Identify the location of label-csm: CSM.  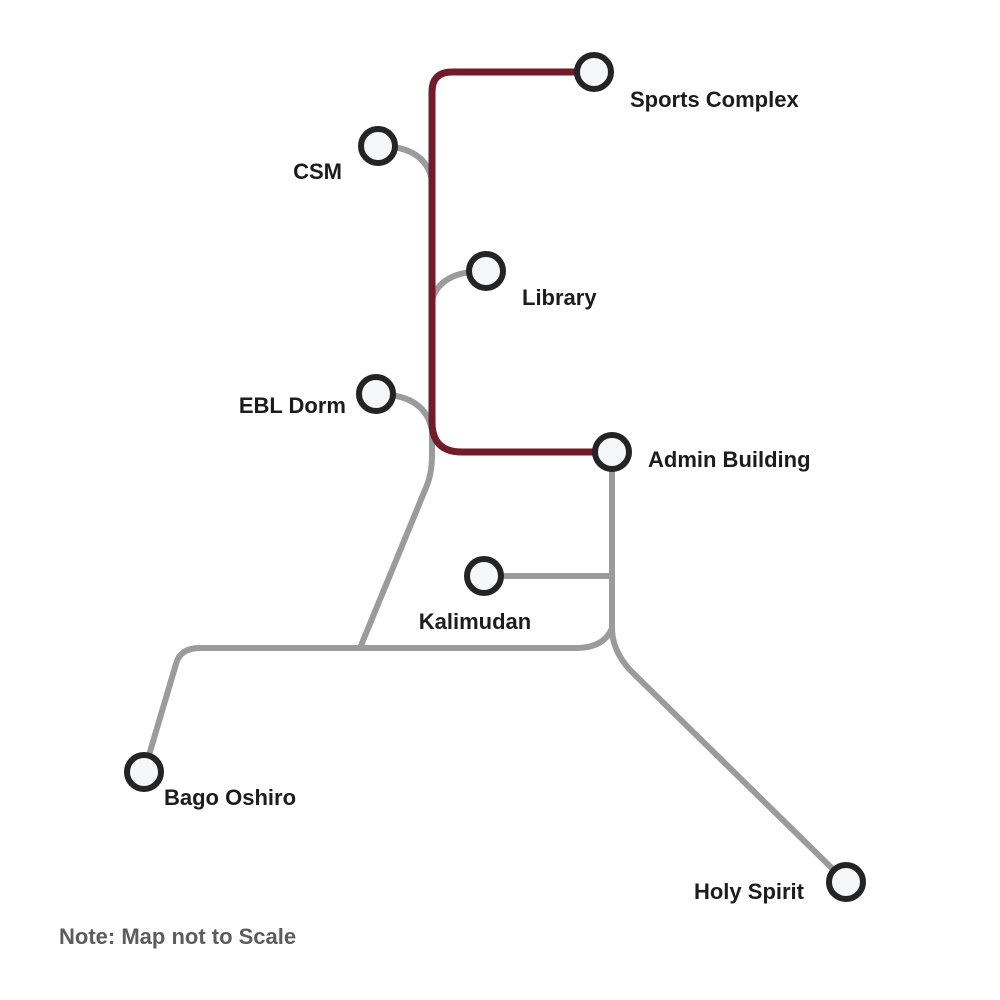
(317, 171).